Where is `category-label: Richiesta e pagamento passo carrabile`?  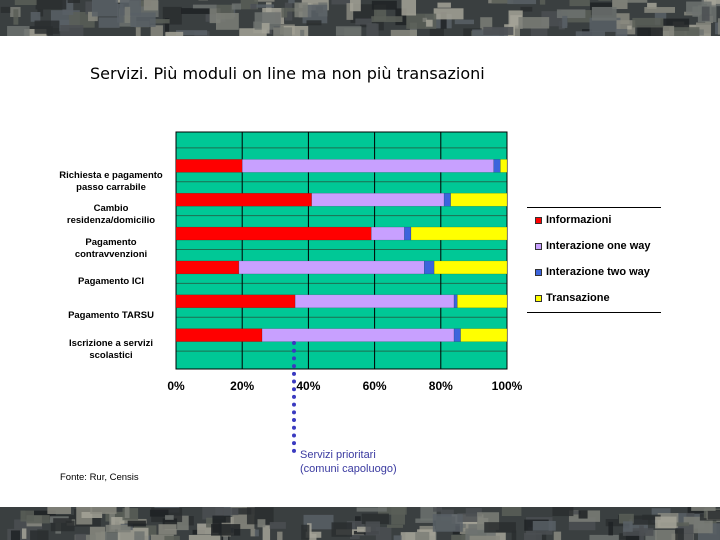 category-label: Richiesta e pagamento passo carrabile is located at coordinates (111, 181).